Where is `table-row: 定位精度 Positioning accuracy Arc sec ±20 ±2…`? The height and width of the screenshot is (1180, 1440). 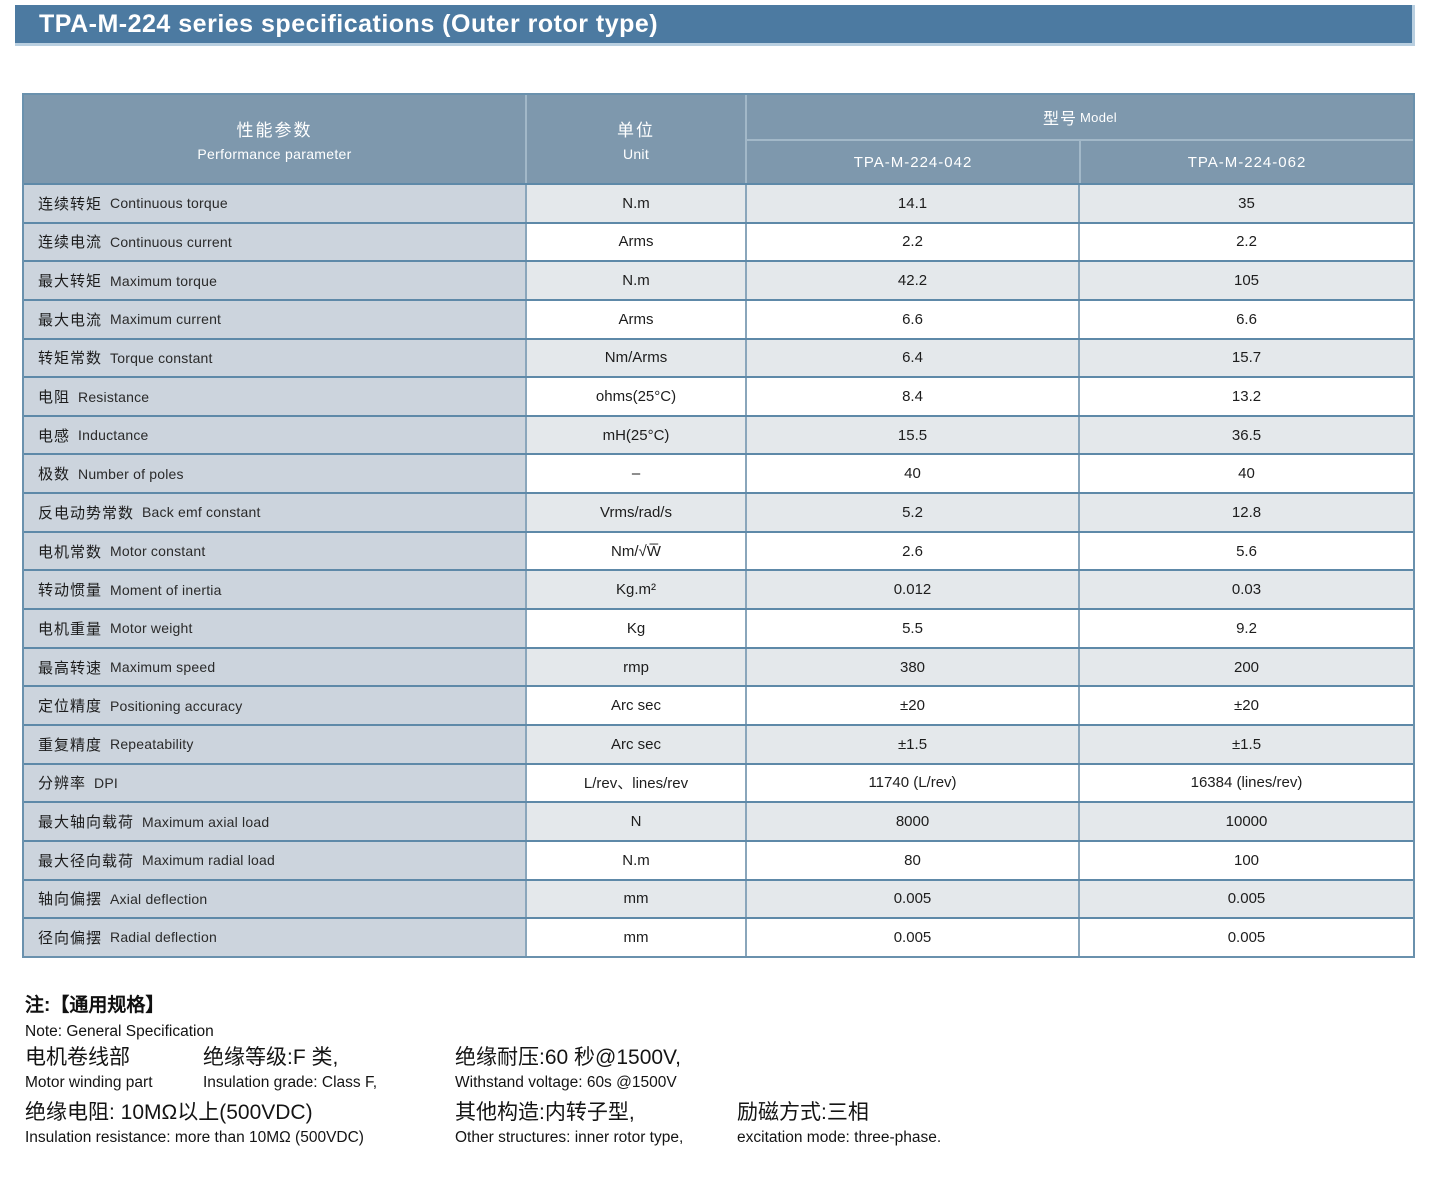
table-row: 定位精度 Positioning accuracy Arc sec ±20 ±2… is located at coordinates (718, 706).